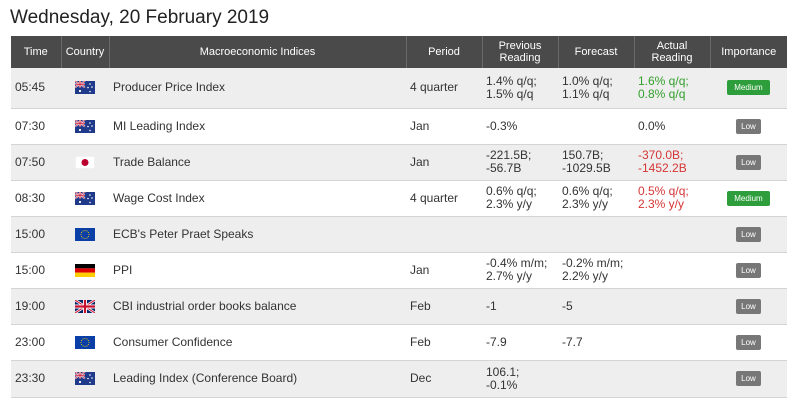 The width and height of the screenshot is (800, 410). I want to click on indicator-name: Producer Price Index, so click(257, 88).